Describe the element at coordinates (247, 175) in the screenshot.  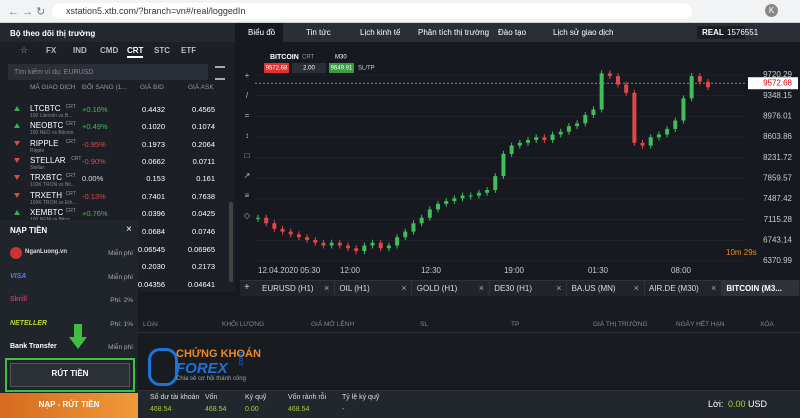
I see `drawing-tool: ↗` at that location.